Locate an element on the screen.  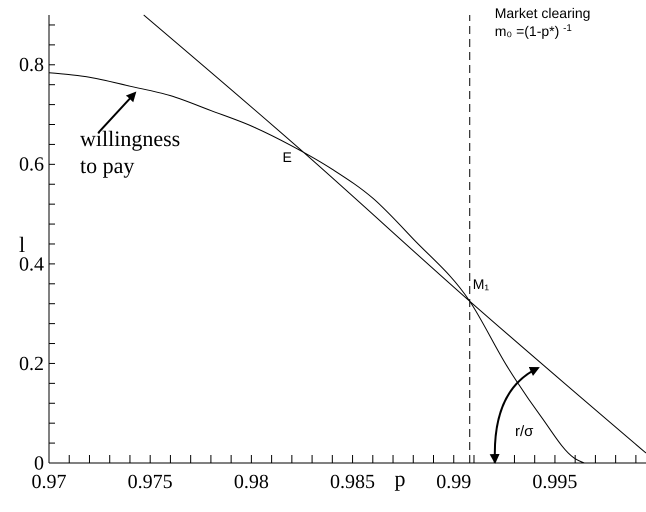
y-tick-label: 0.8 is located at coordinates (31, 65).